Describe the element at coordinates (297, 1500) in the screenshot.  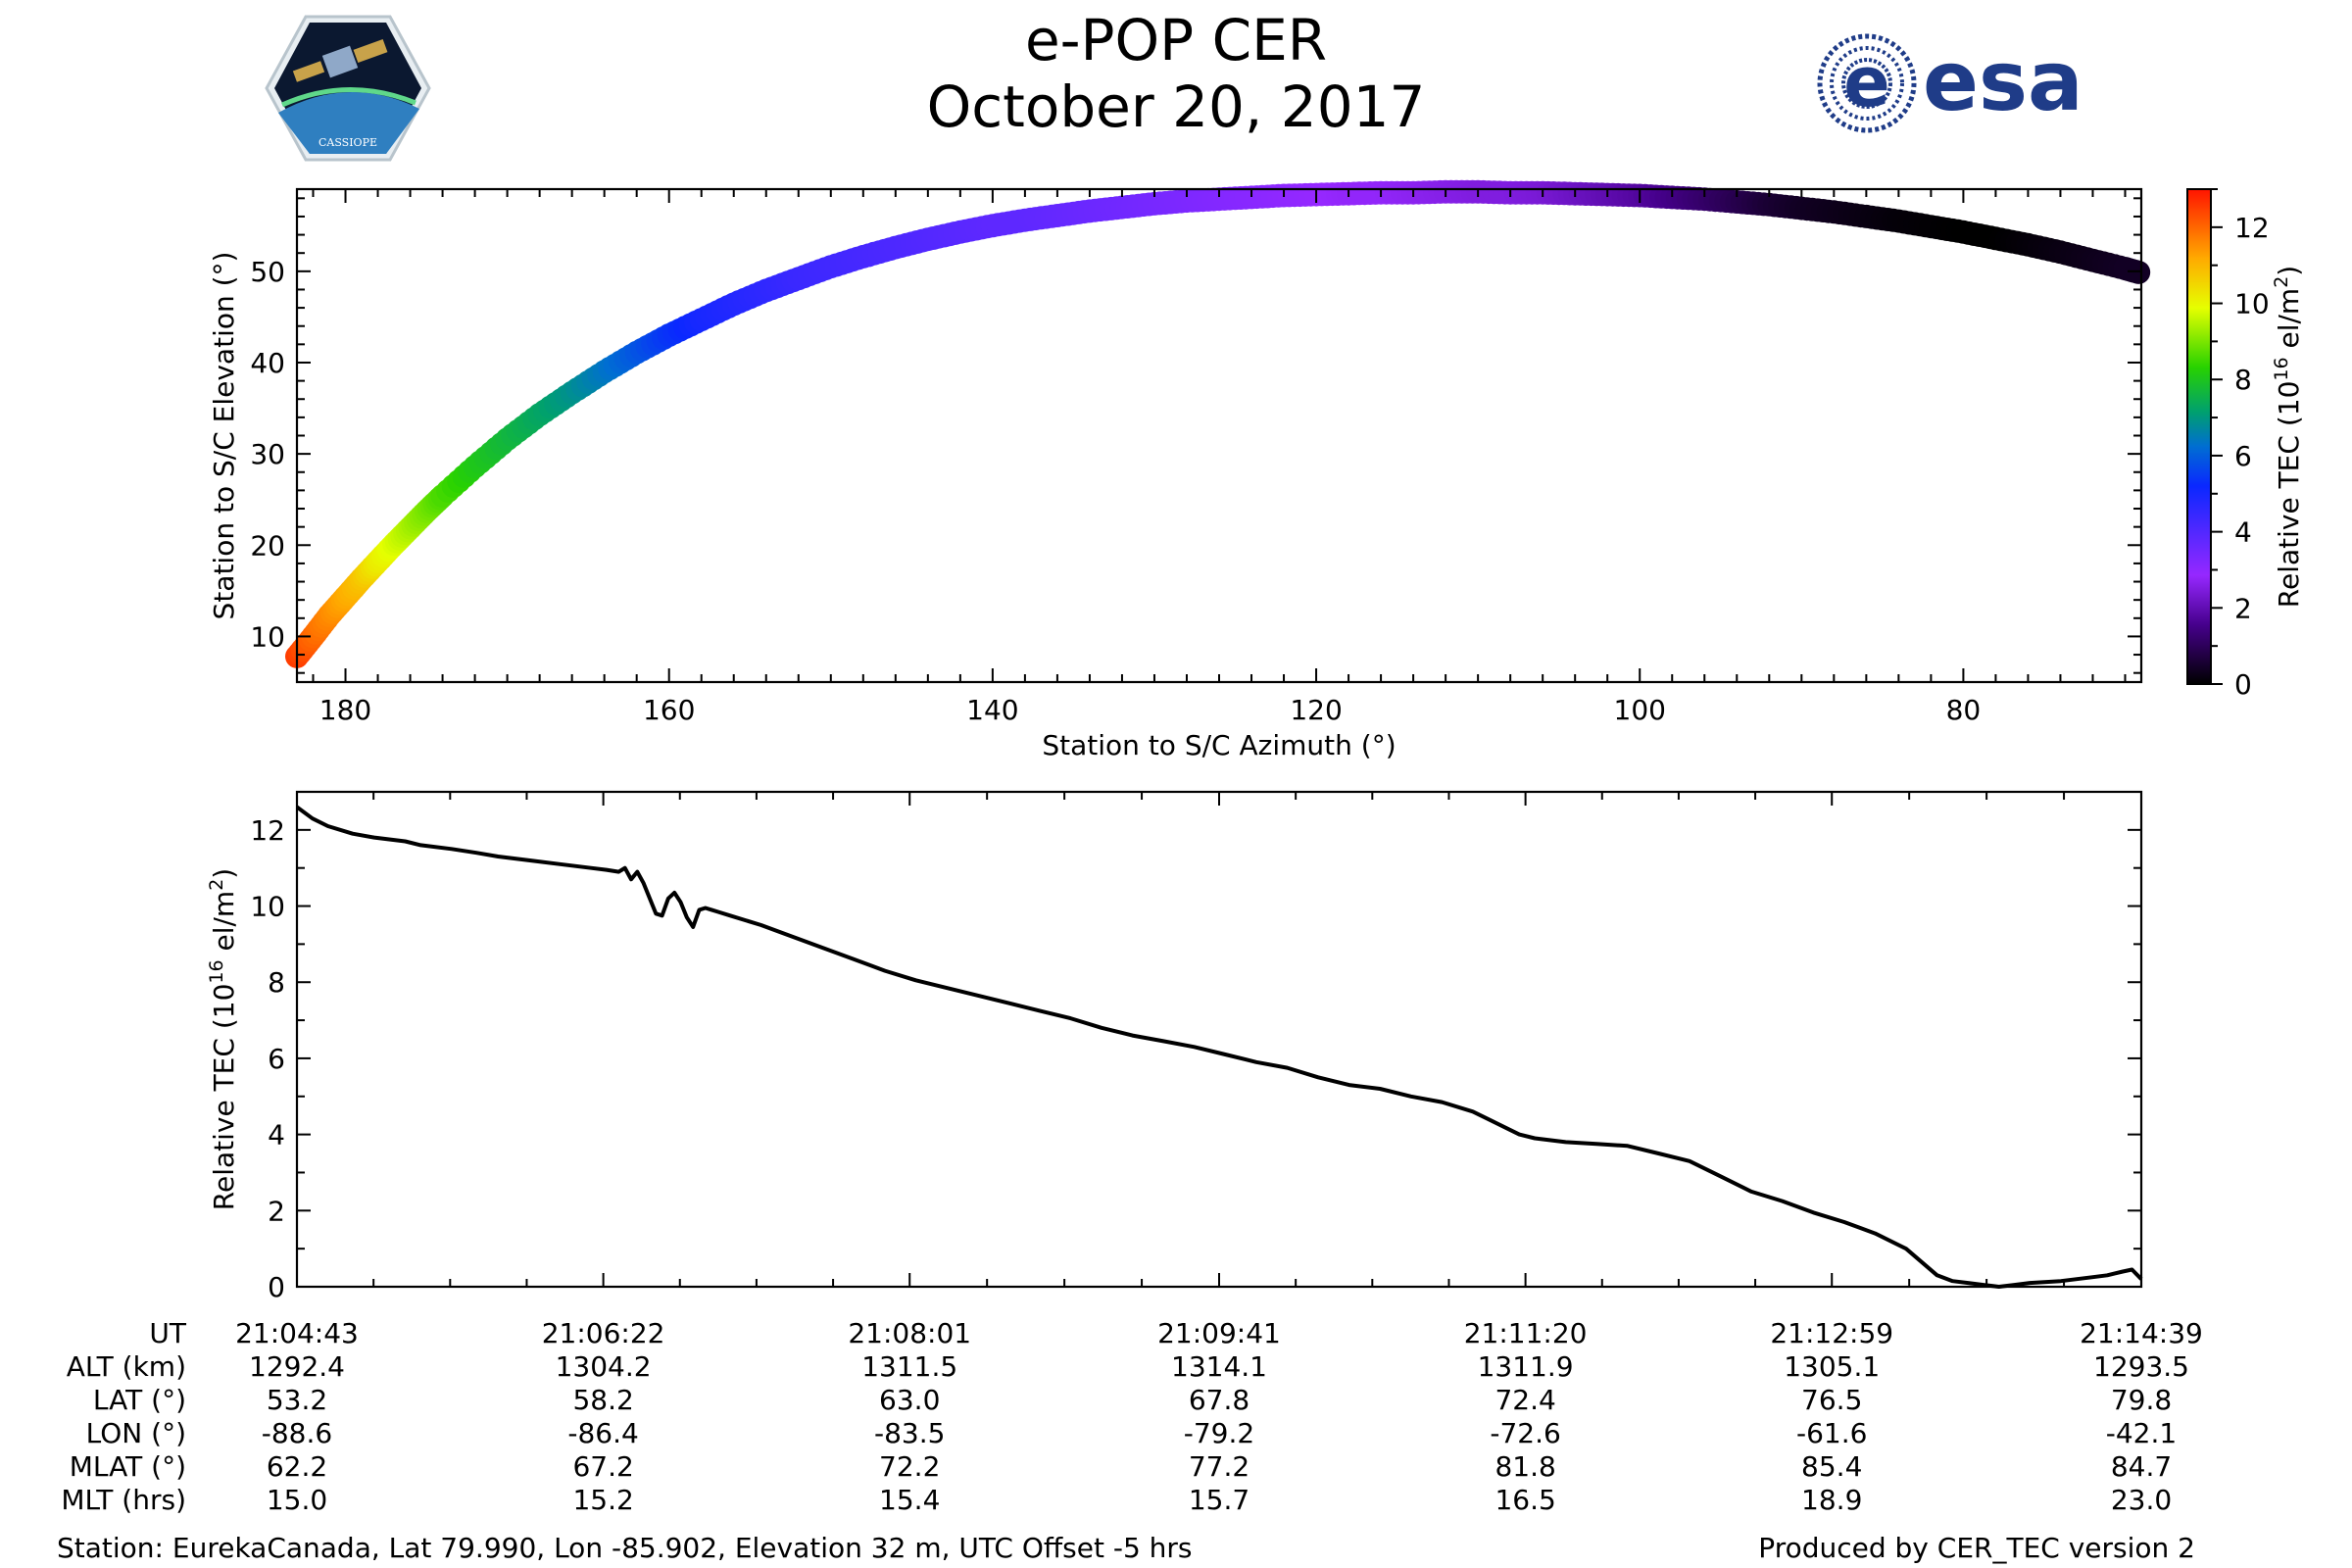
I see `table-cell: 15.0` at that location.